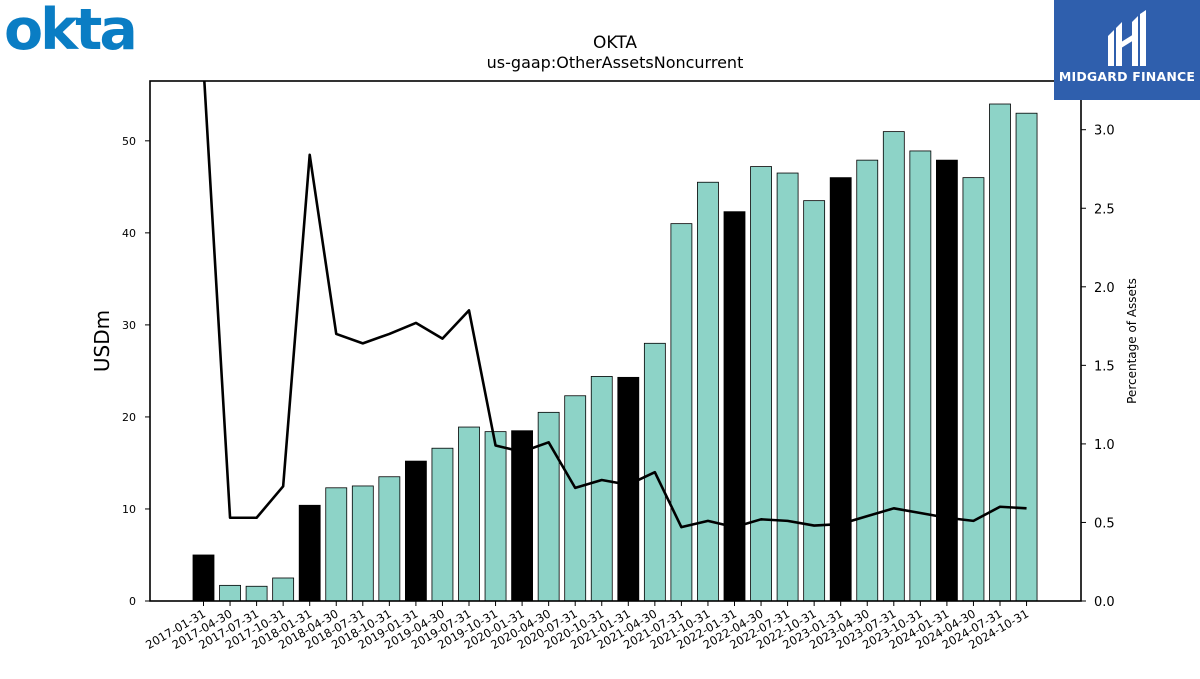  Describe the element at coordinates (132, 601) in the screenshot. I see `y-tick-label: 0` at that location.